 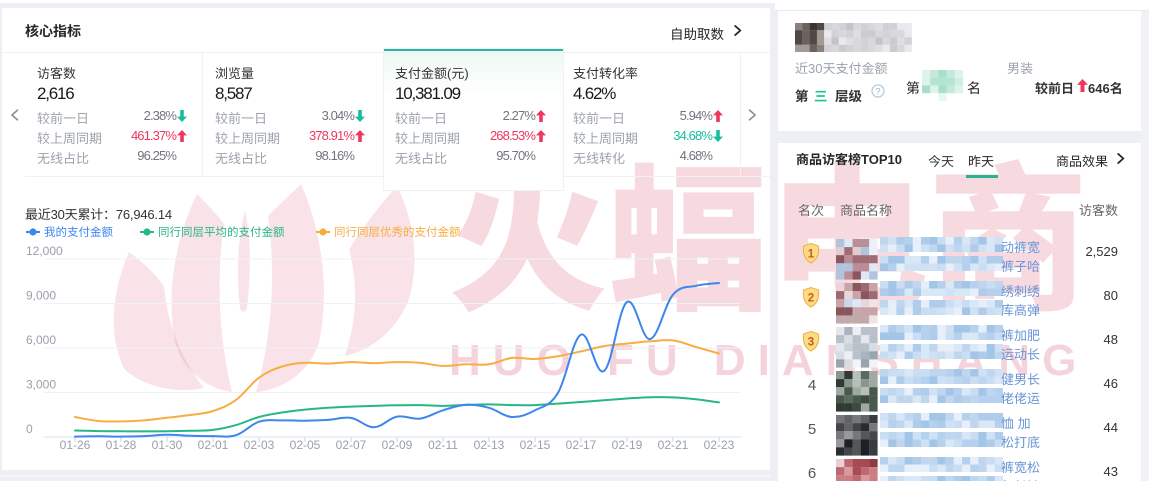 What do you see at coordinates (627, 445) in the screenshot?
I see `svg-text: 02-19` at bounding box center [627, 445].